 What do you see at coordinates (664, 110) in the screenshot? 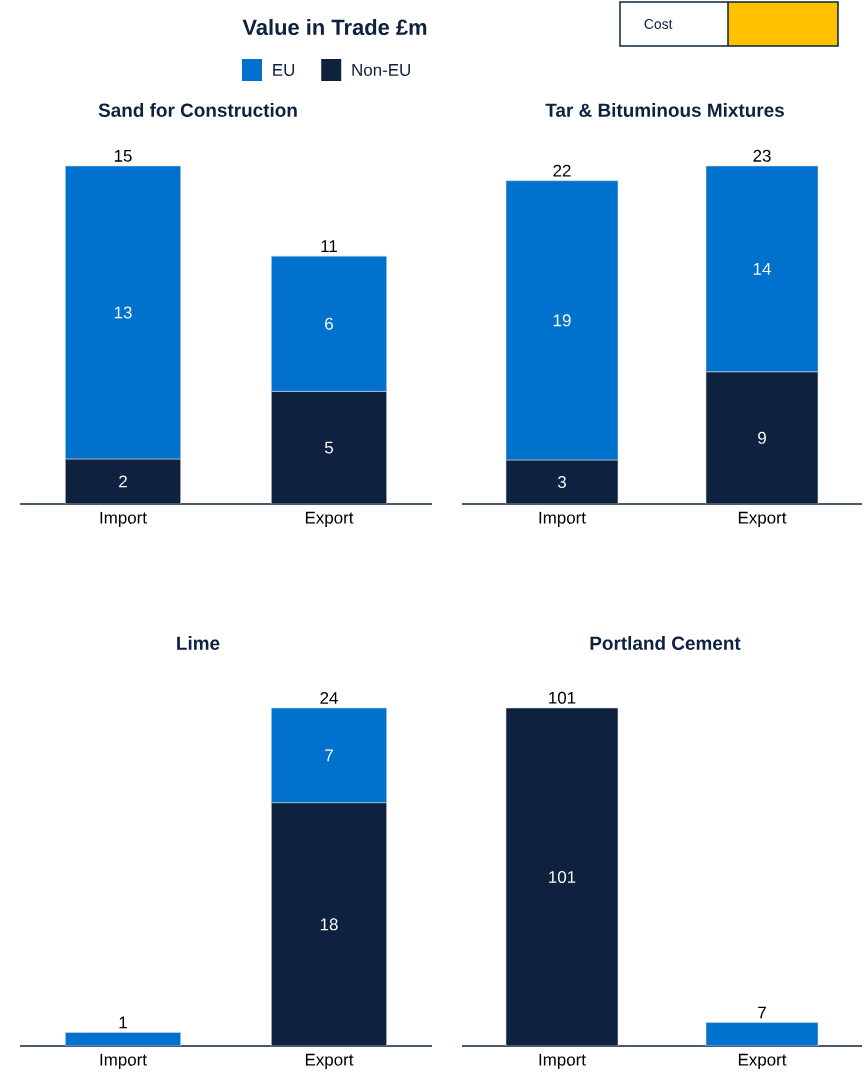
I see `chart-title: Tar & Bituminous Mixtures` at bounding box center [664, 110].